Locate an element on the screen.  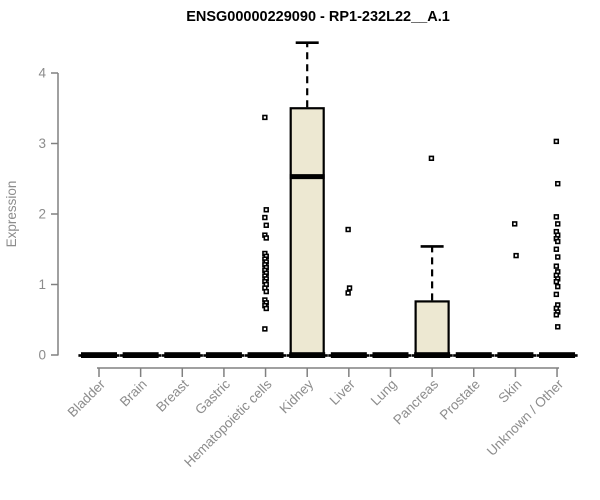
chart-title: ENSG00000229090 - RP1-232L22__A.1 is located at coordinates (318, 17).